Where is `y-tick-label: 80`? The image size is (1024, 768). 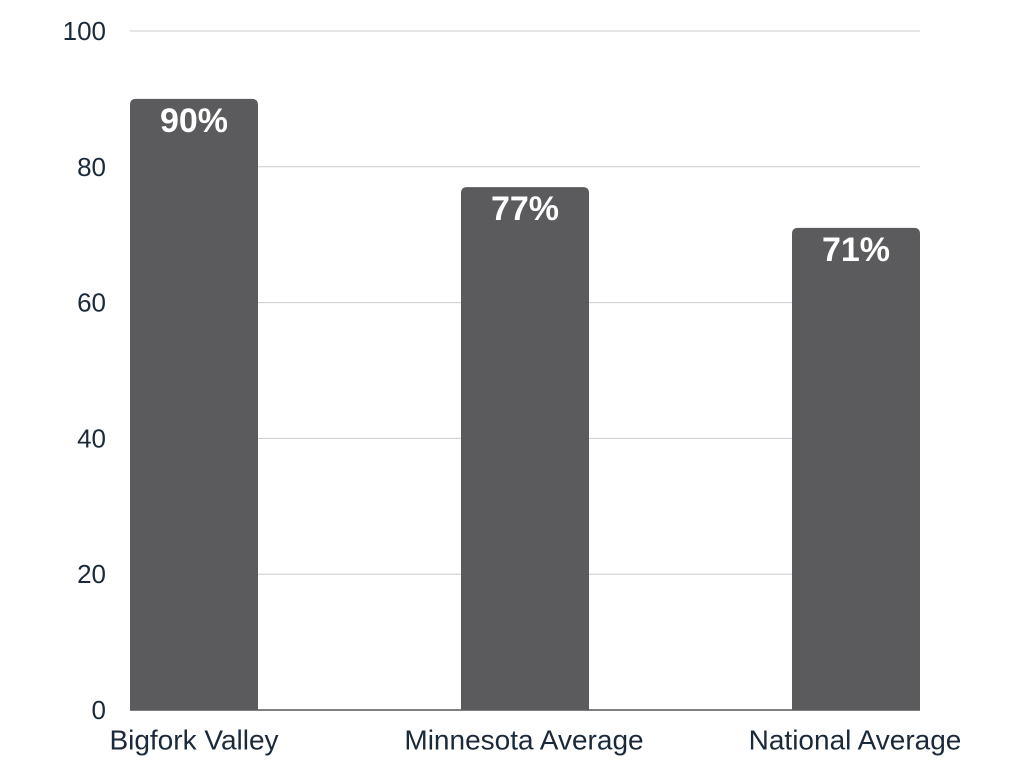
y-tick-label: 80 is located at coordinates (91, 167).